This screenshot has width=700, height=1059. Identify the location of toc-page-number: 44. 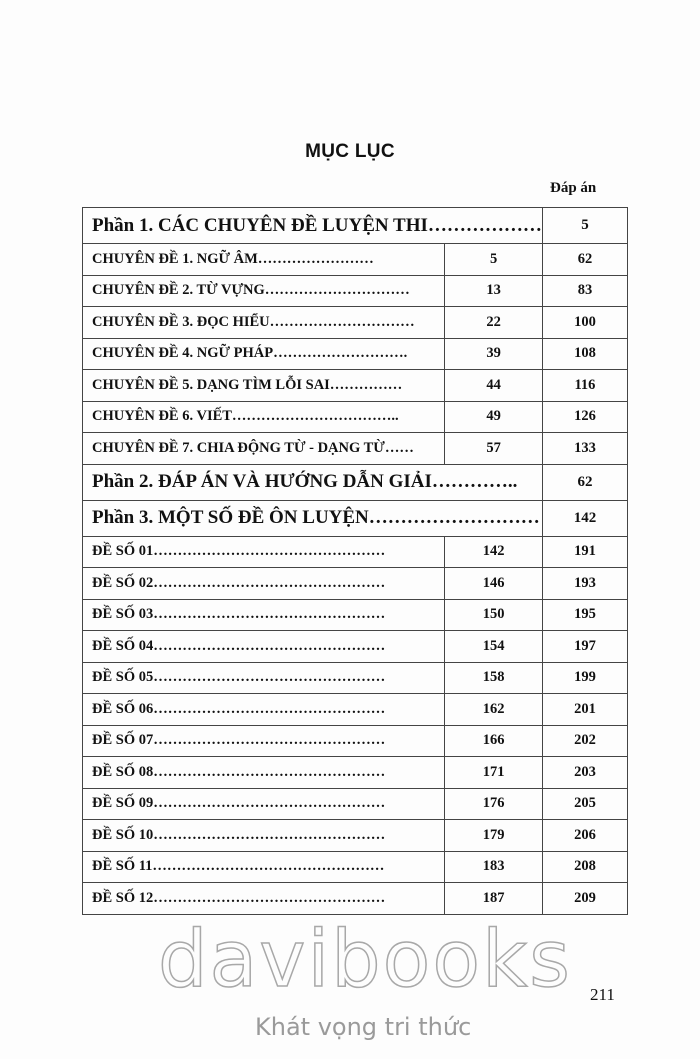
(493, 385).